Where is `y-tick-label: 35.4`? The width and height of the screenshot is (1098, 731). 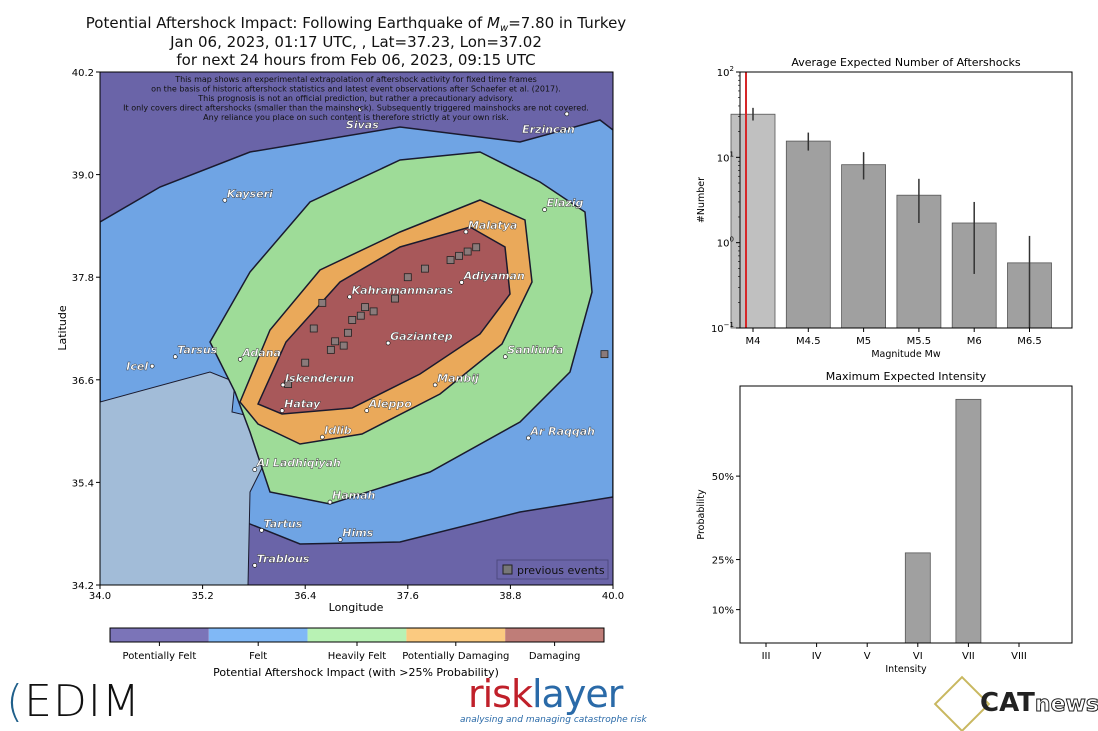
y-tick-label: 35.4 is located at coordinates (83, 483).